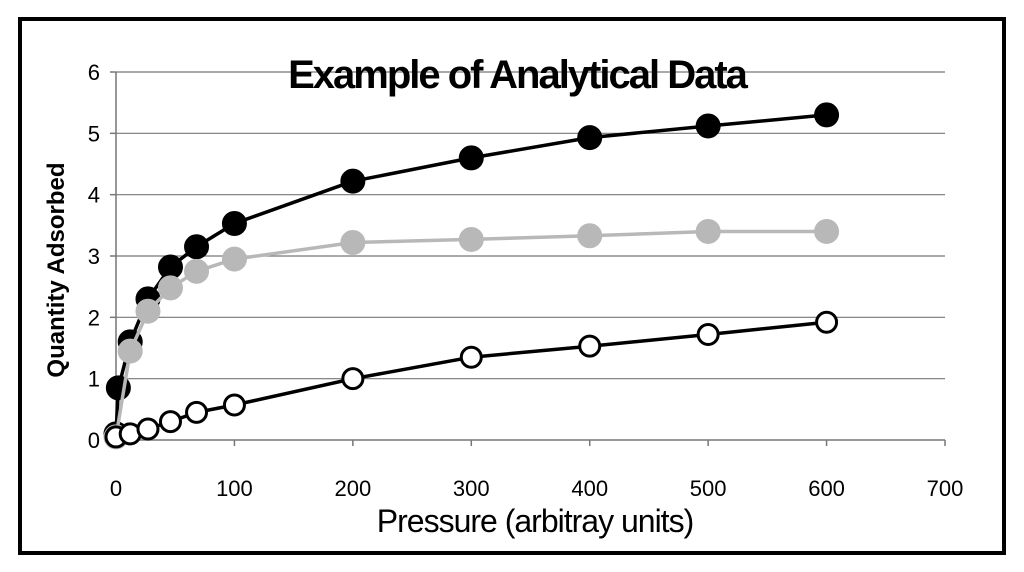 This screenshot has height=572, width=1024. Describe the element at coordinates (518, 75) in the screenshot. I see `chart-title: Example of Analytical Data` at that location.